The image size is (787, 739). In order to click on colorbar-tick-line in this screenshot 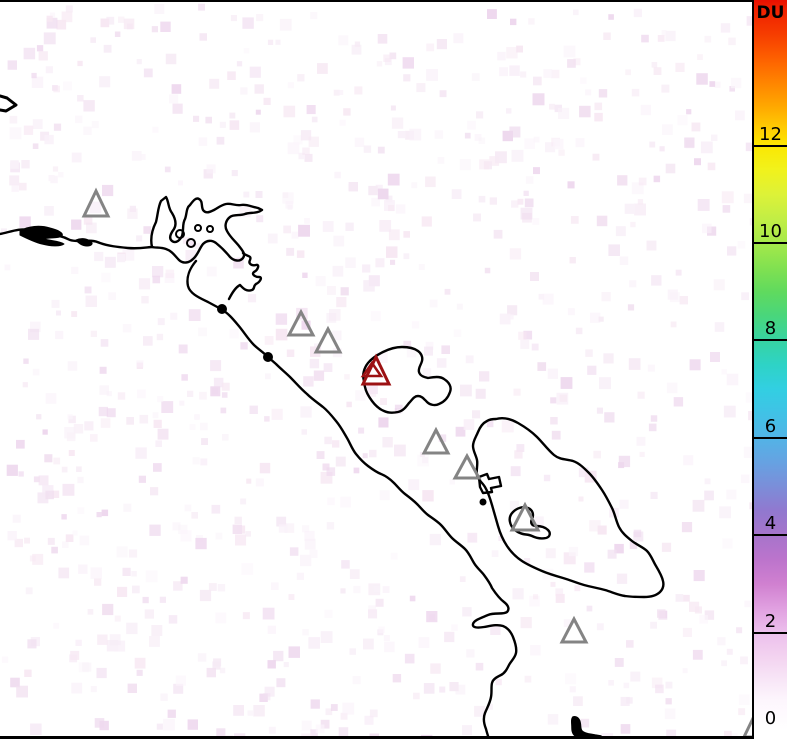, I will do `click(770, 145)`.